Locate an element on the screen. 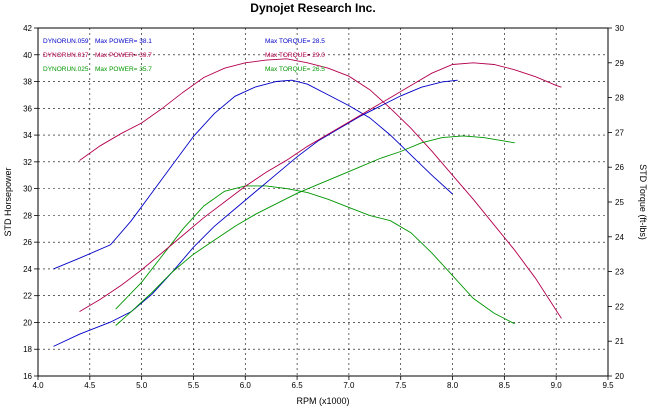 The width and height of the screenshot is (651, 410). legend-max-power: Max POWER= 35.7 is located at coordinates (123, 69).